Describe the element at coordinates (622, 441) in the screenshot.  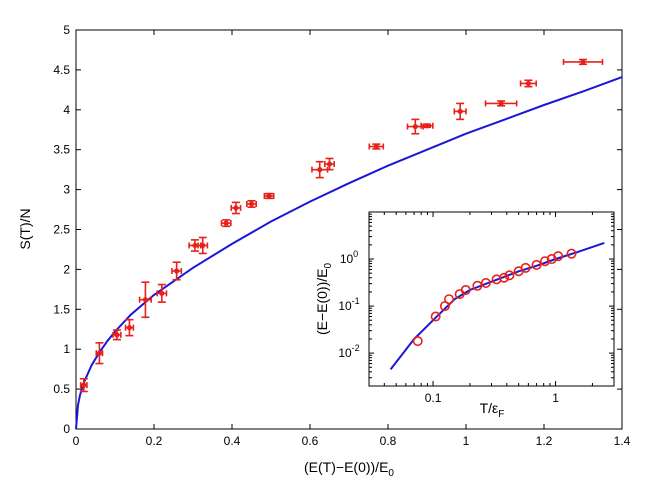
I see `main-x-tick-label: 1.4` at that location.